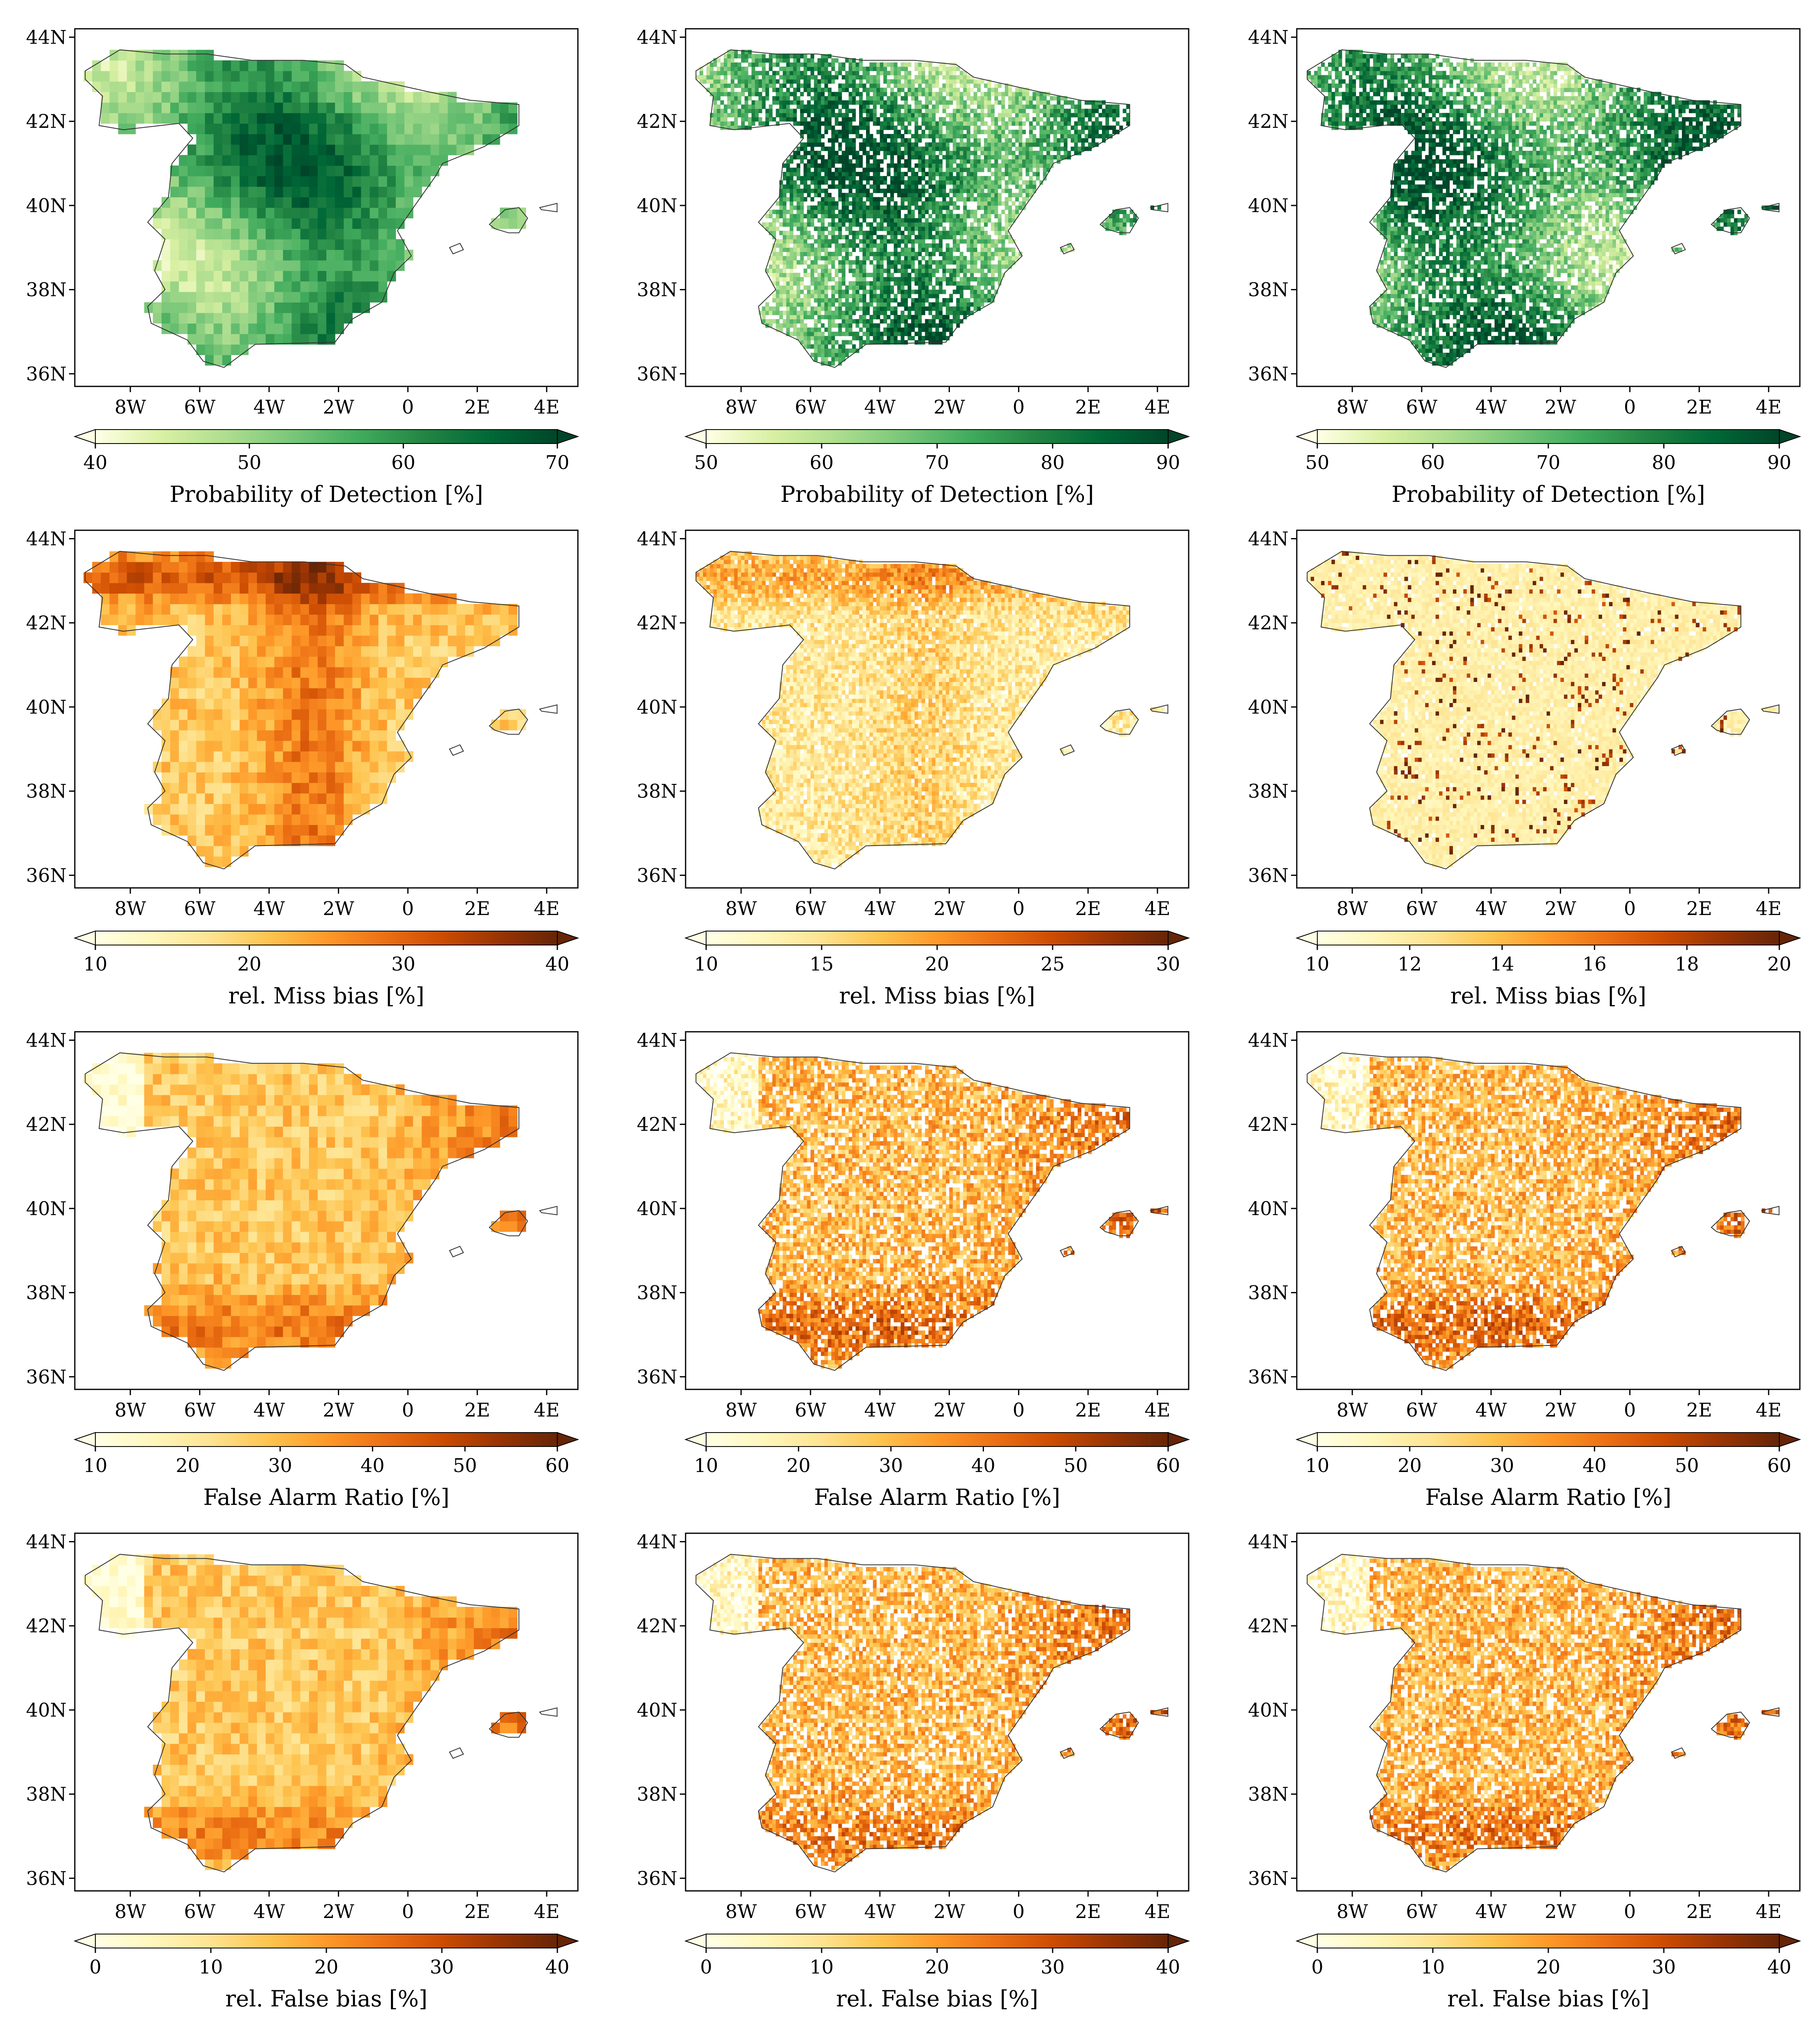  What do you see at coordinates (557, 462) in the screenshot?
I see `colorbar-tick-label: 70` at bounding box center [557, 462].